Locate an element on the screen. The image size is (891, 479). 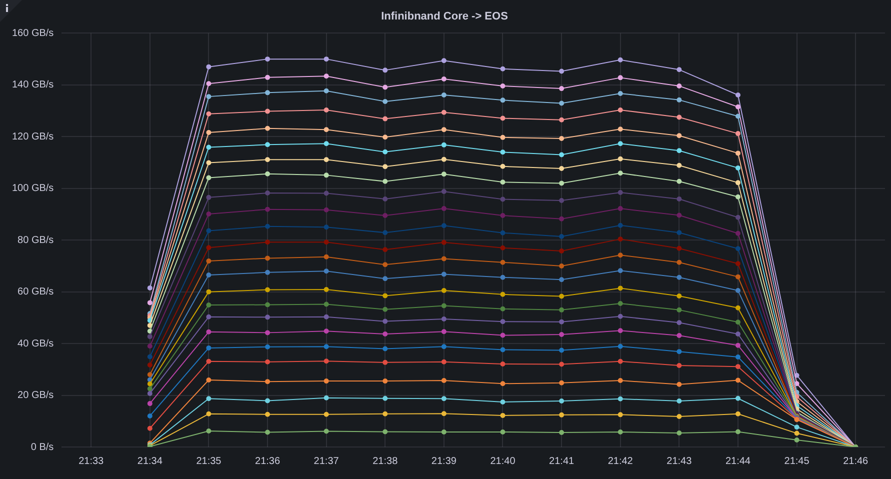
x-tick-label: 21:42 is located at coordinates (621, 461).